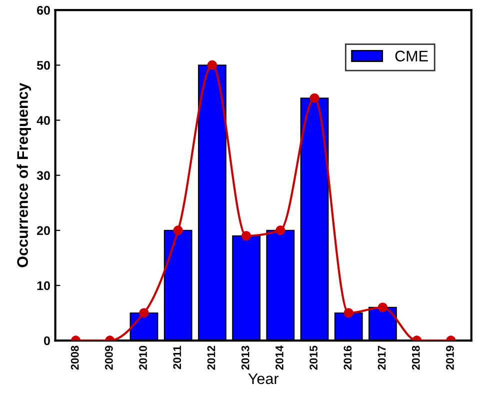  Describe the element at coordinates (43, 10) in the screenshot. I see `y-tick-label: 60` at that location.